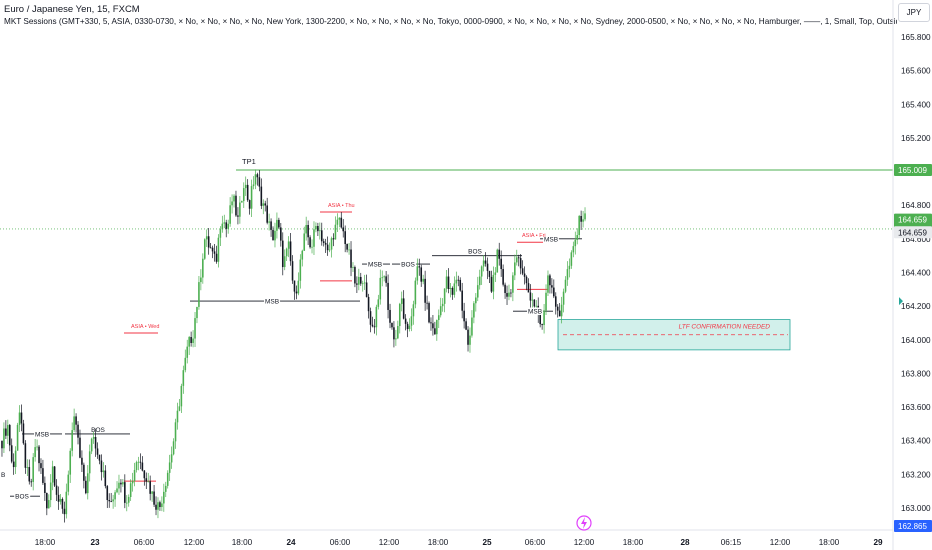  I want to click on x-tick-label: 25, so click(487, 542).